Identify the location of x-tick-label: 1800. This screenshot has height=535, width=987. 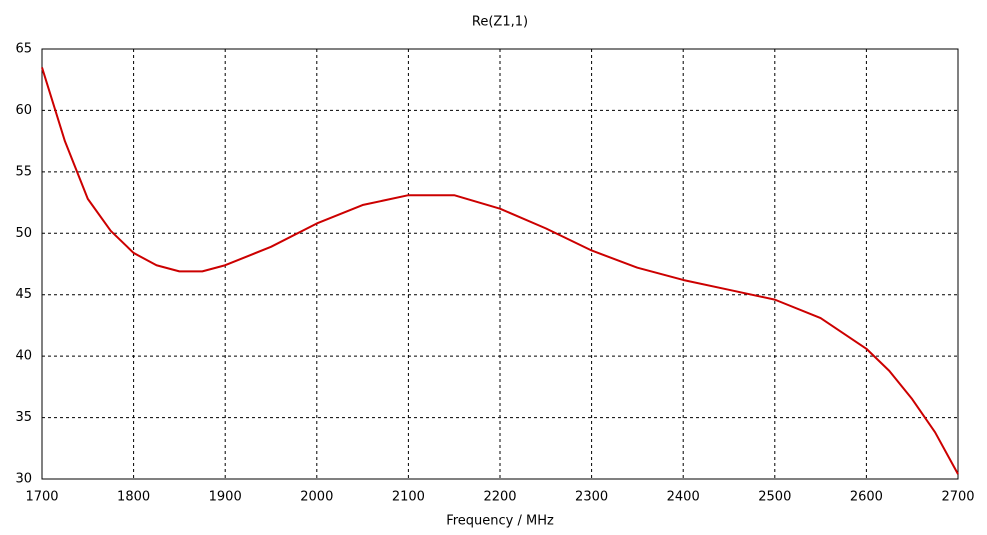
(133, 497).